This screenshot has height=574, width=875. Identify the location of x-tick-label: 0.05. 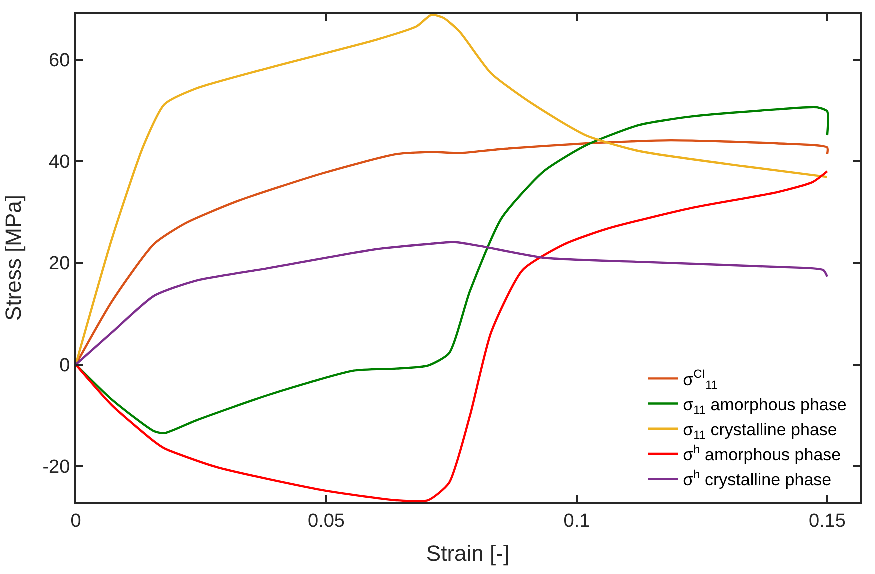
(326, 521).